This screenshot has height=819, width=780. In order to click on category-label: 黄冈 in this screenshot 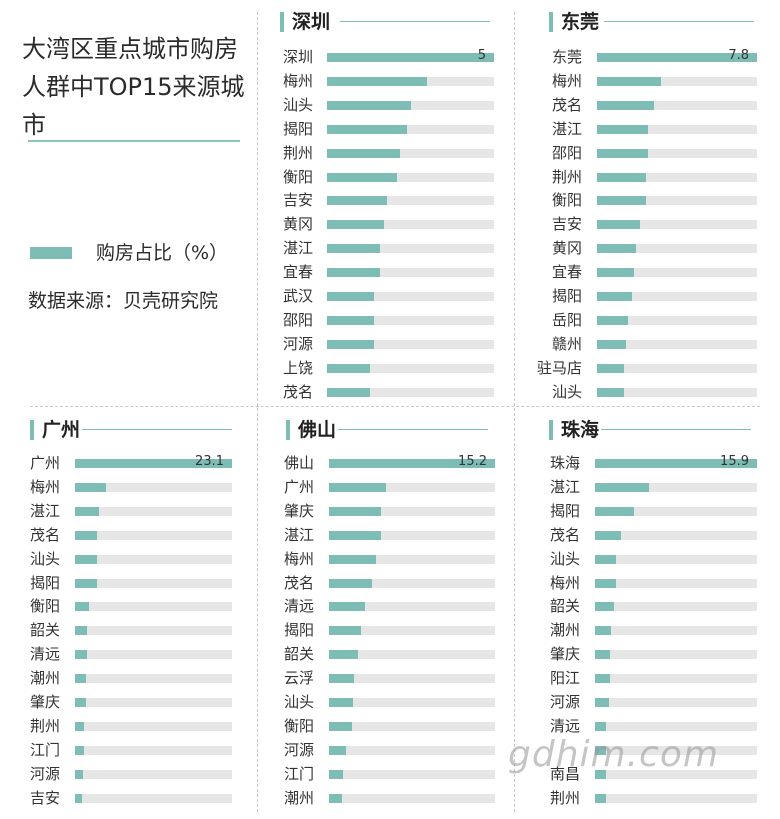, I will do `click(566, 248)`.